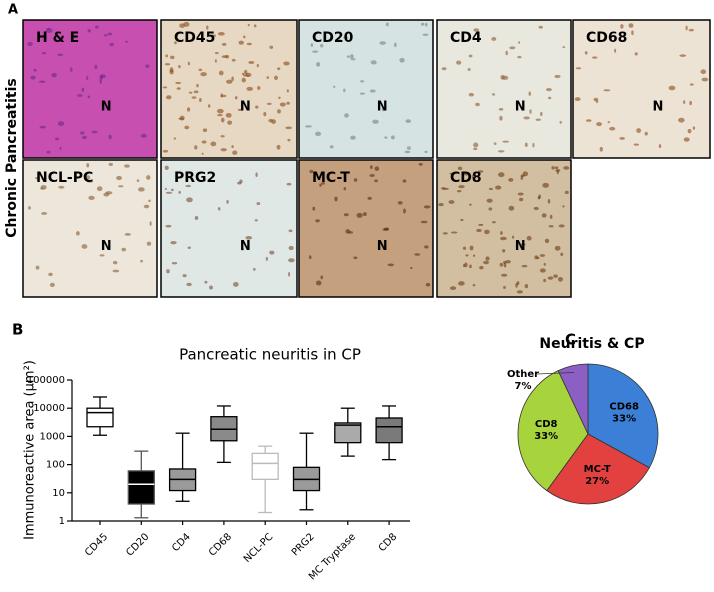  What do you see at coordinates (46, 380) in the screenshot?
I see `y-tick-label: 100000` at bounding box center [46, 380].